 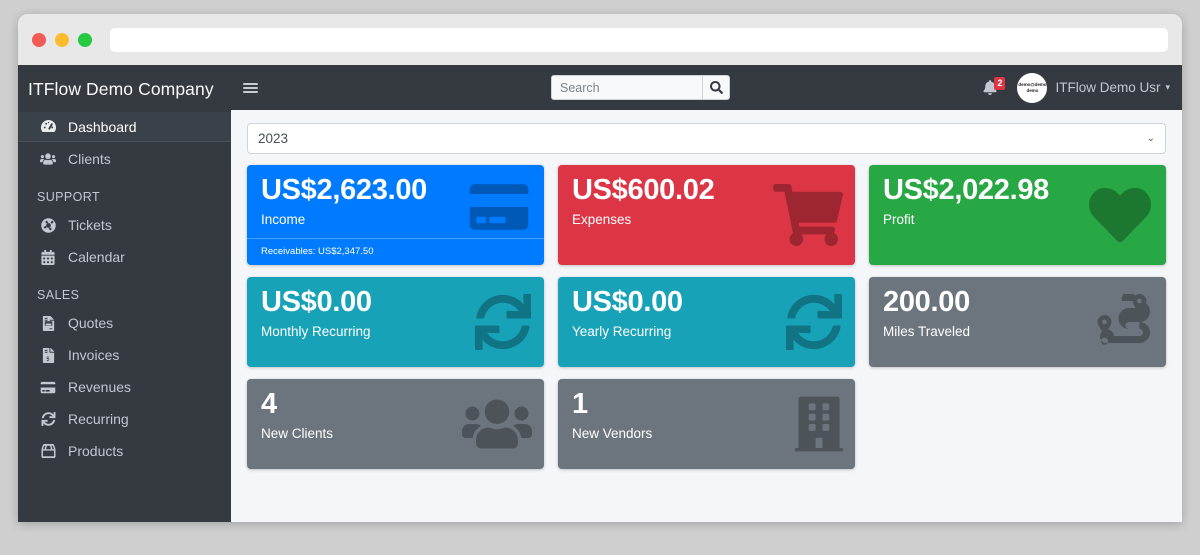 I want to click on search-button, so click(x=716, y=87).